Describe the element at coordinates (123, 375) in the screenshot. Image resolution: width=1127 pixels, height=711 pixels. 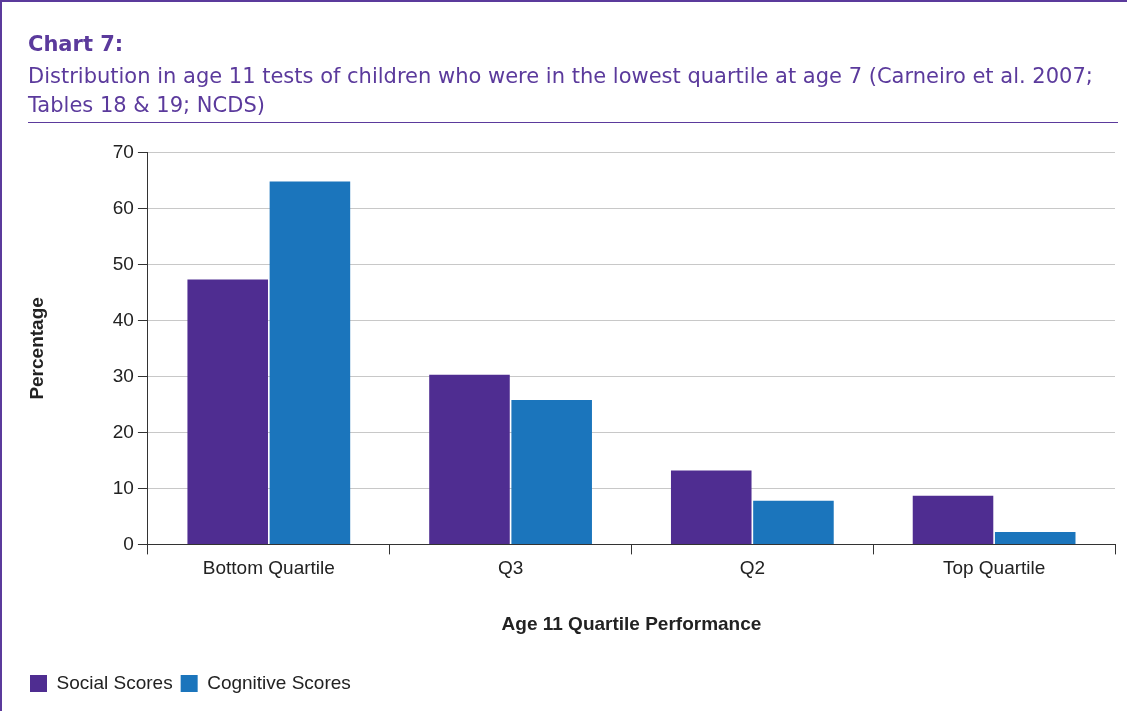
I see `y-tick-label: 30` at that location.